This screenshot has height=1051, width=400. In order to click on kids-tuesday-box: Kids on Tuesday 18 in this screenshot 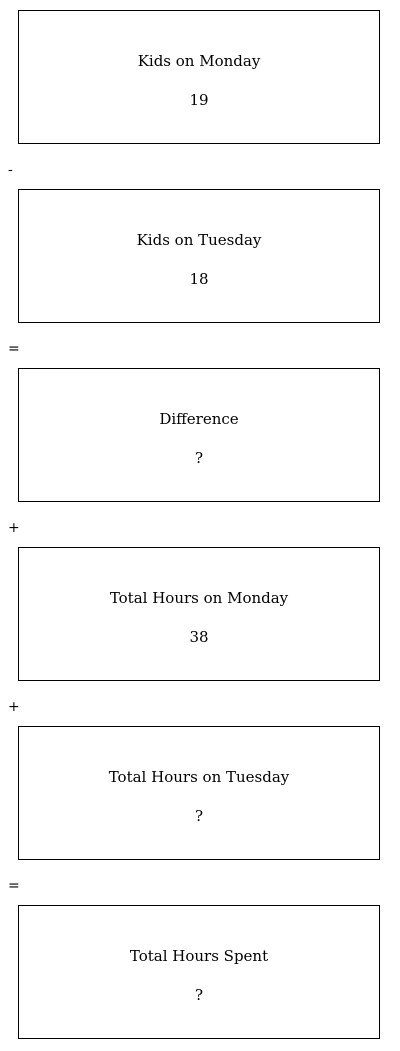, I will do `click(199, 256)`.